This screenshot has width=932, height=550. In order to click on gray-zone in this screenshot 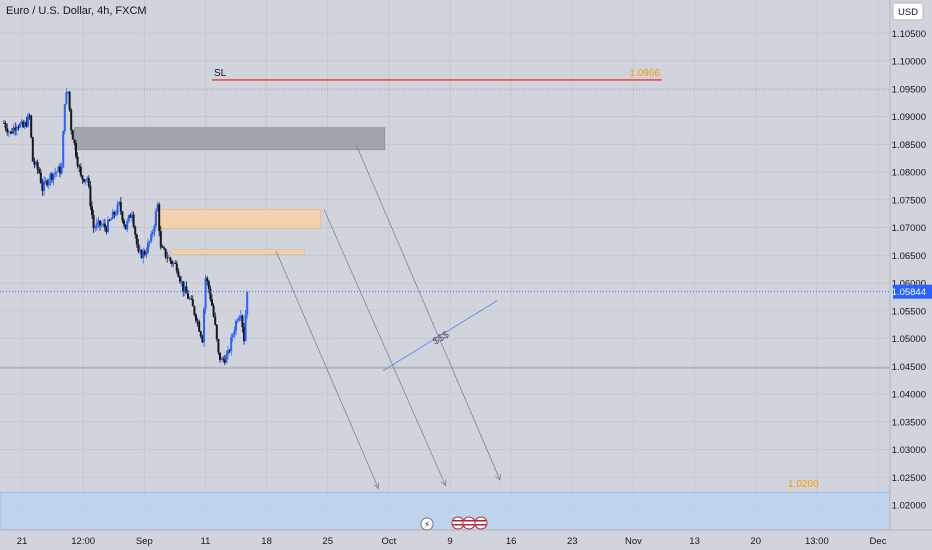, I will do `click(230, 139)`.